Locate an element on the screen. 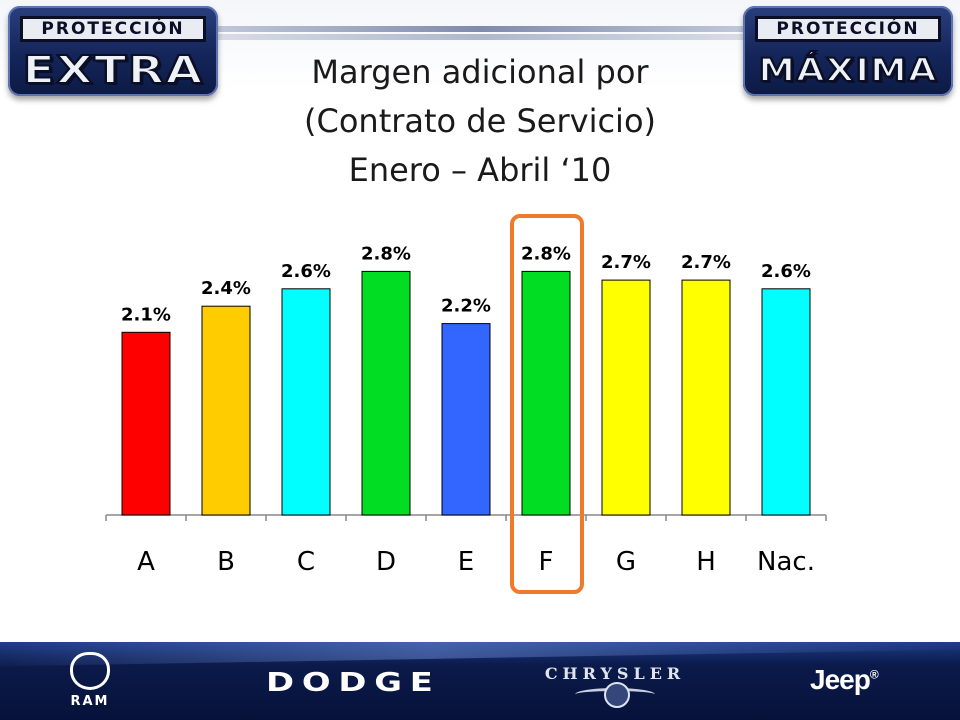  data-label: 2.4% is located at coordinates (226, 288).